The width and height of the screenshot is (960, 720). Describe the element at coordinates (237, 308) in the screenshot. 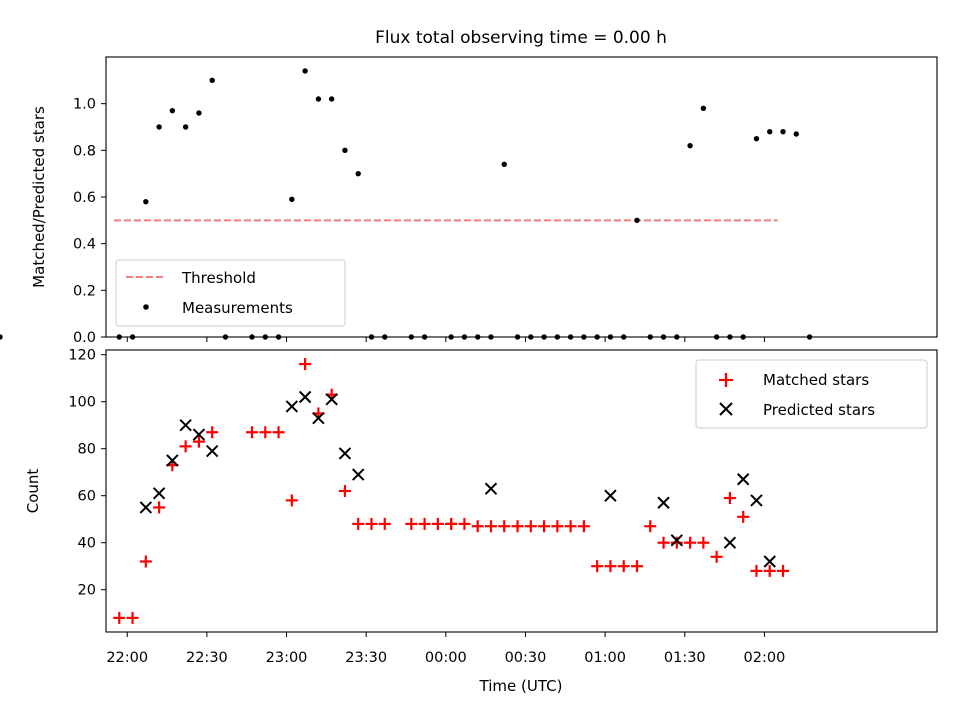

I see `legend-measurements-label: Measurements` at that location.